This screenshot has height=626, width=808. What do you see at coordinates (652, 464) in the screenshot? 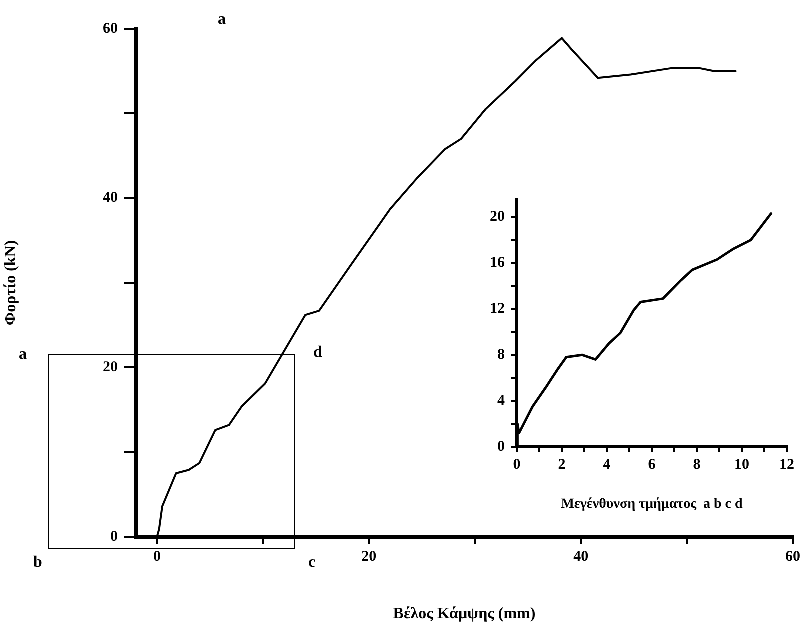
I see `x-tick-label: 6` at bounding box center [652, 464].